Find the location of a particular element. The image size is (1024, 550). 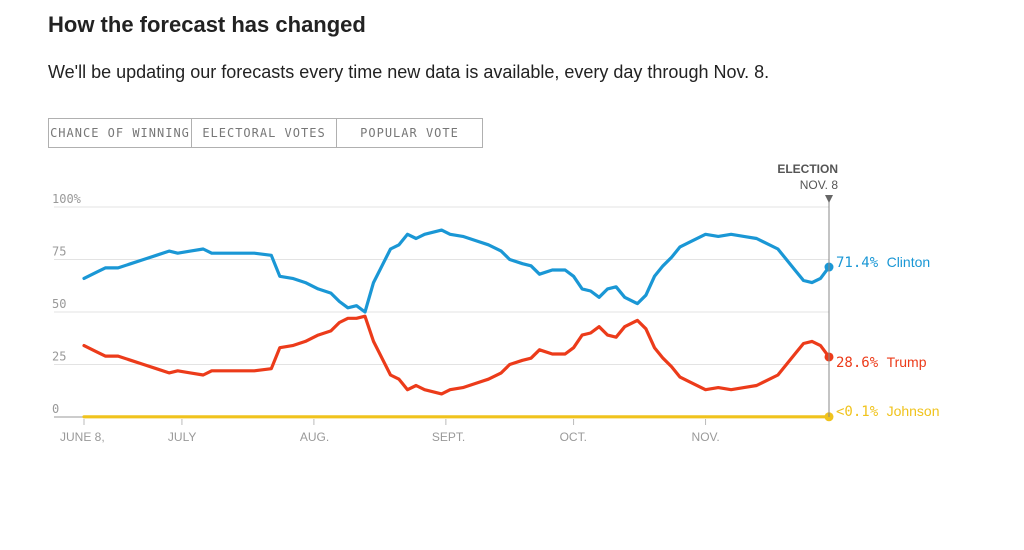

x-tick-label: JULY is located at coordinates (182, 437).